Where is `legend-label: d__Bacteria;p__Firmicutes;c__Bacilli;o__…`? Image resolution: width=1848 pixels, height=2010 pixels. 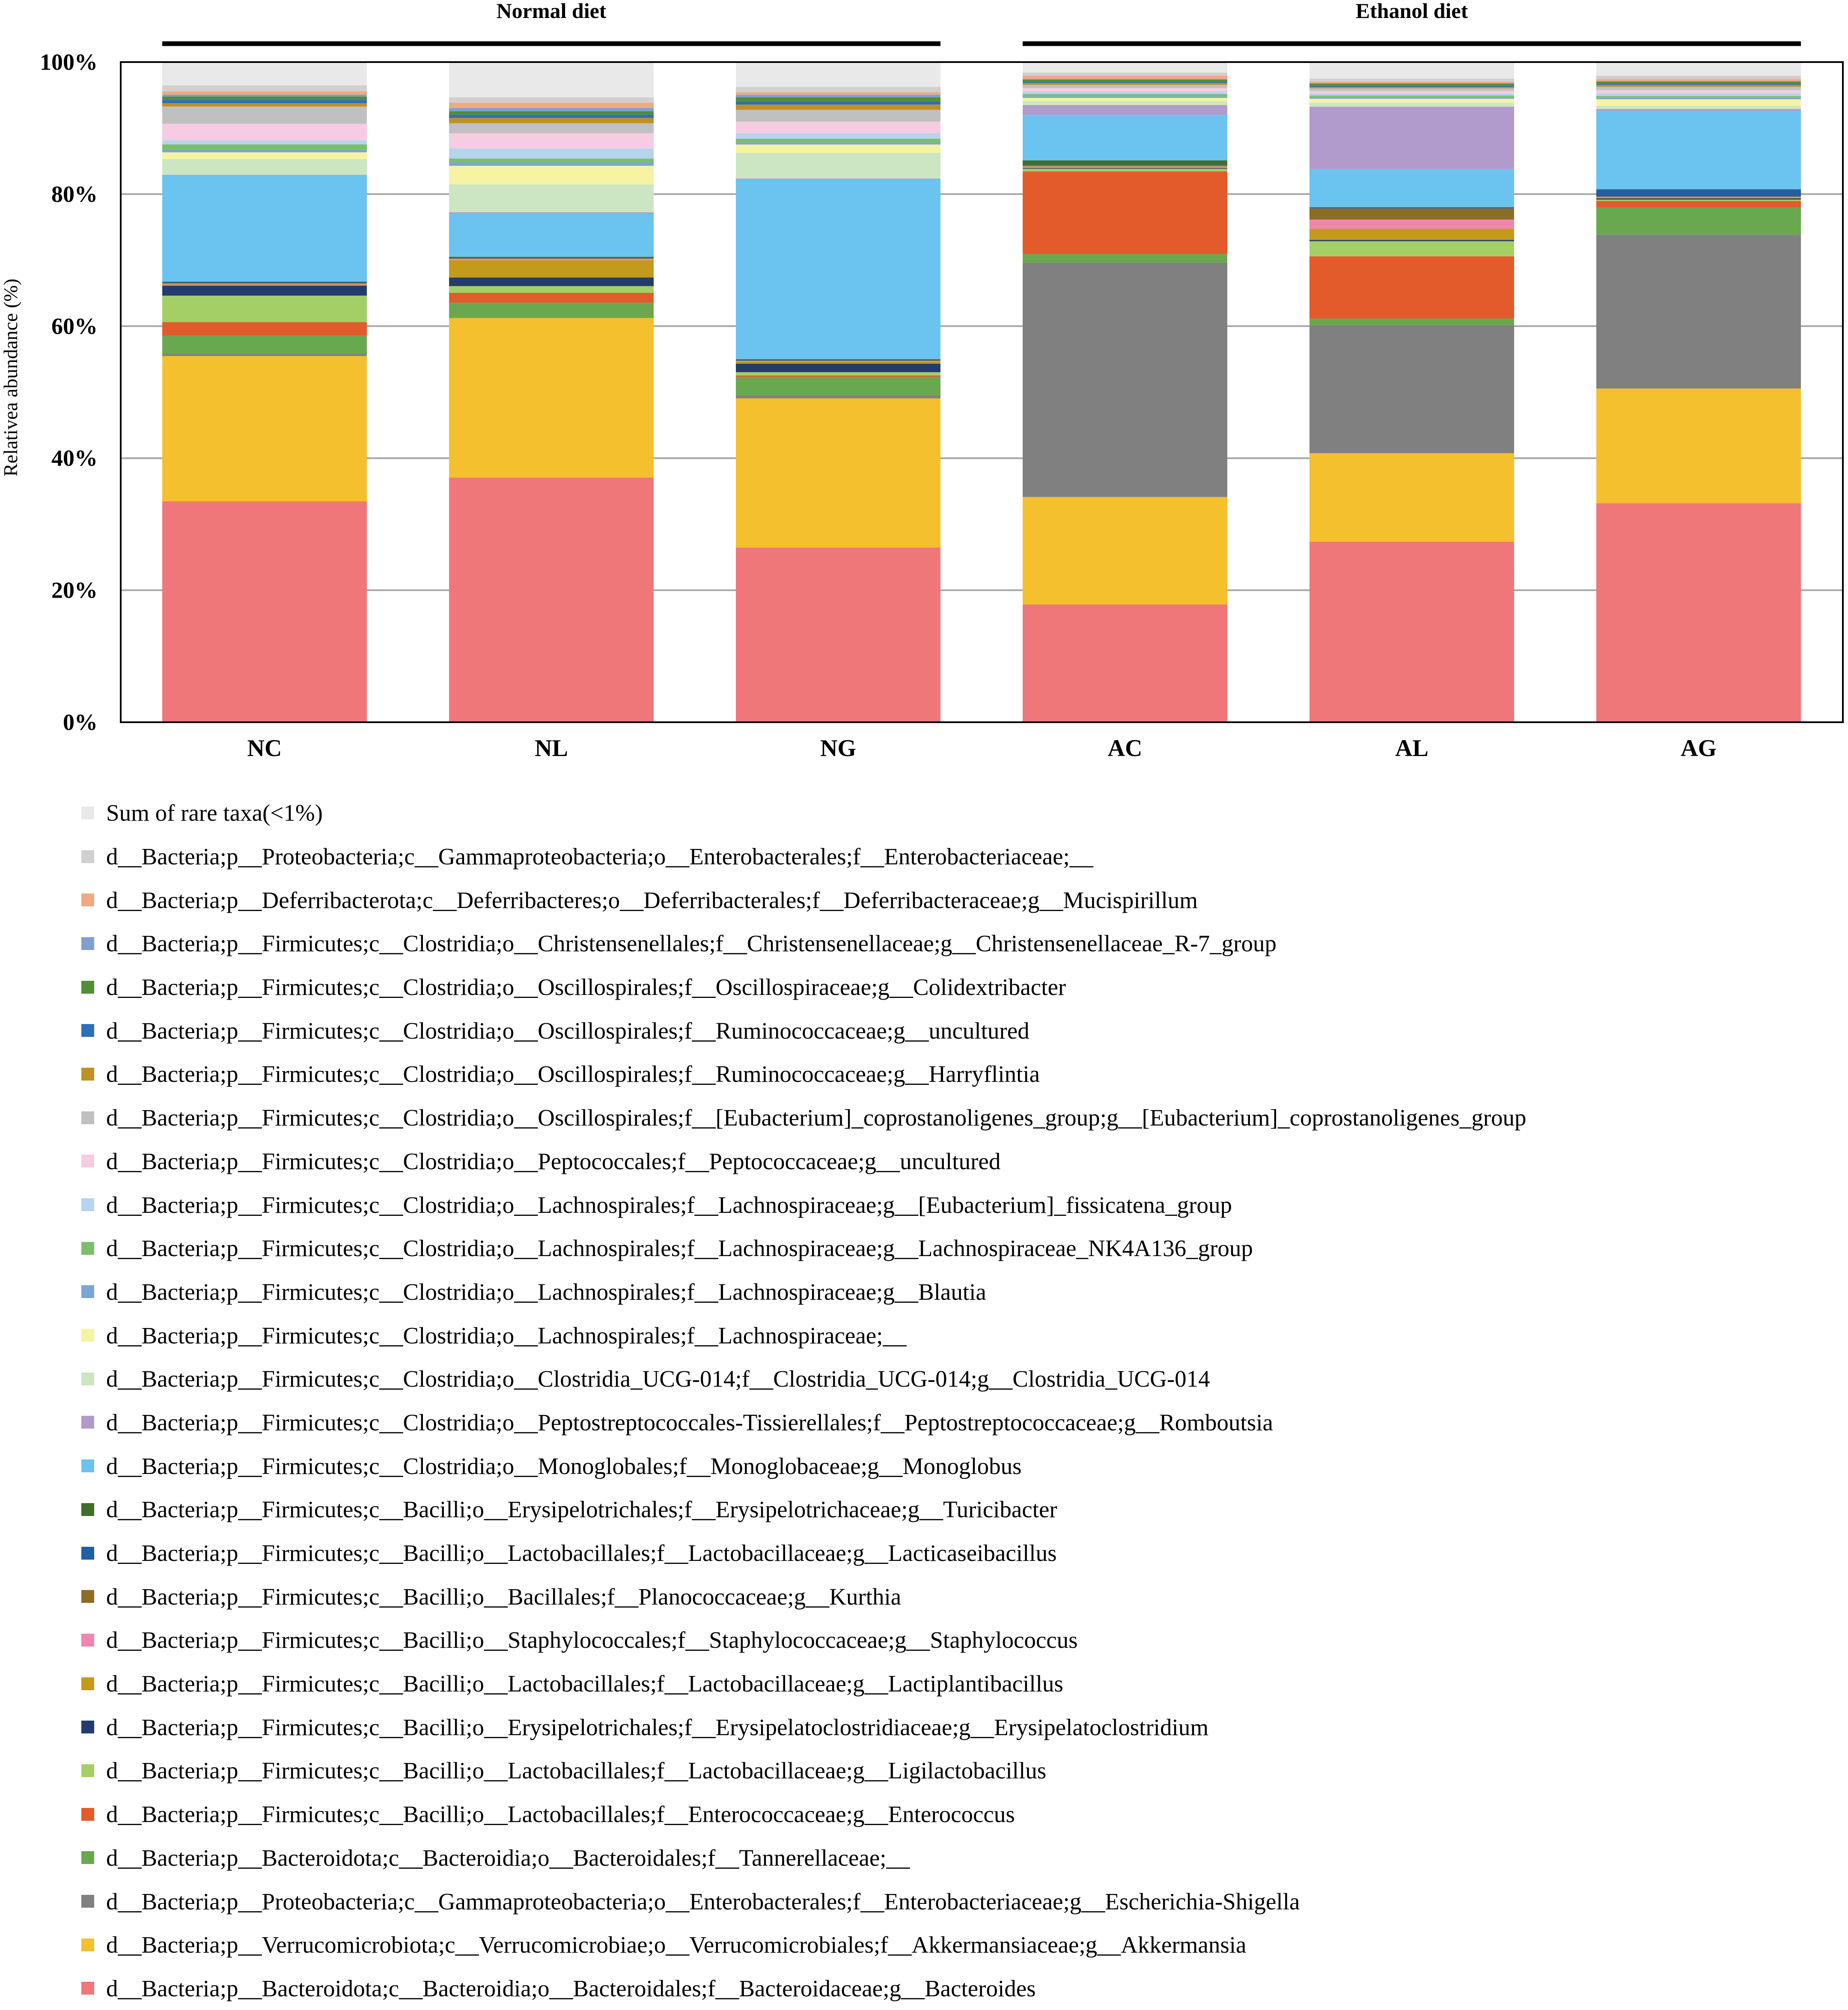 legend-label: d__Bacteria;p__Firmicutes;c__Bacilli;o__… is located at coordinates (592, 1640).